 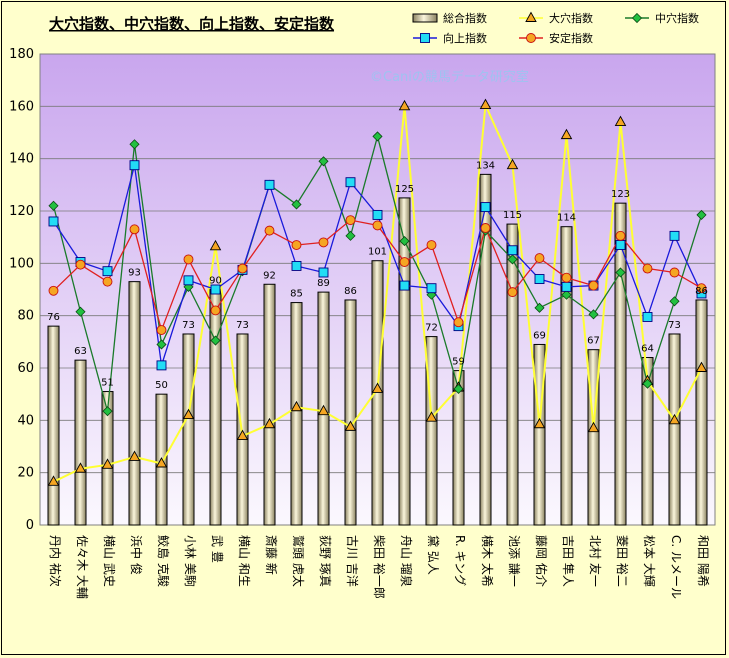 What do you see at coordinates (323, 283) in the screenshot?
I see `bar-value-label: 89` at bounding box center [323, 283].